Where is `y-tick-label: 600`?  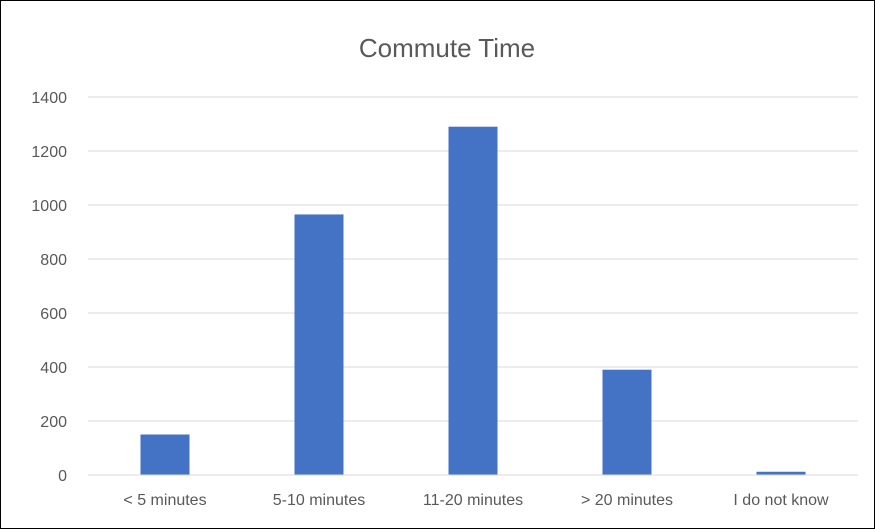 y-tick-label: 600 is located at coordinates (53, 314).